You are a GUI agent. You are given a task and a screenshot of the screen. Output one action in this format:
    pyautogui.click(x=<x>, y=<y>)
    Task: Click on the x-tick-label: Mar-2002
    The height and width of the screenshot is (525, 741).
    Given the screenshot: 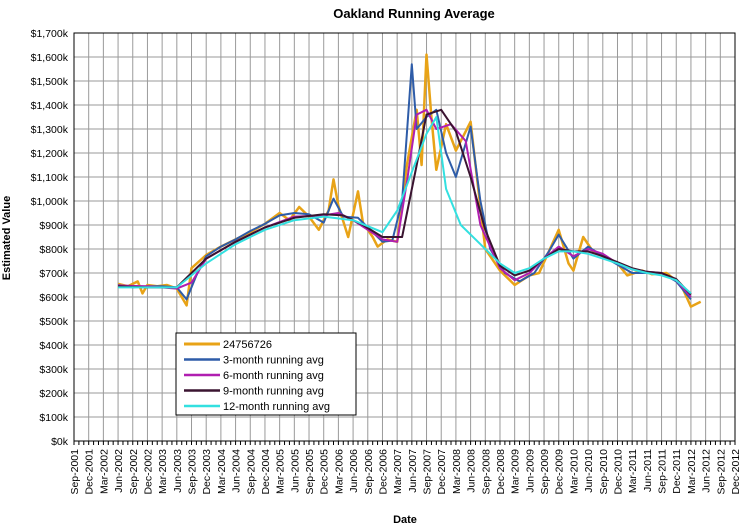 What is the action you would take?
    pyautogui.click(x=104, y=471)
    